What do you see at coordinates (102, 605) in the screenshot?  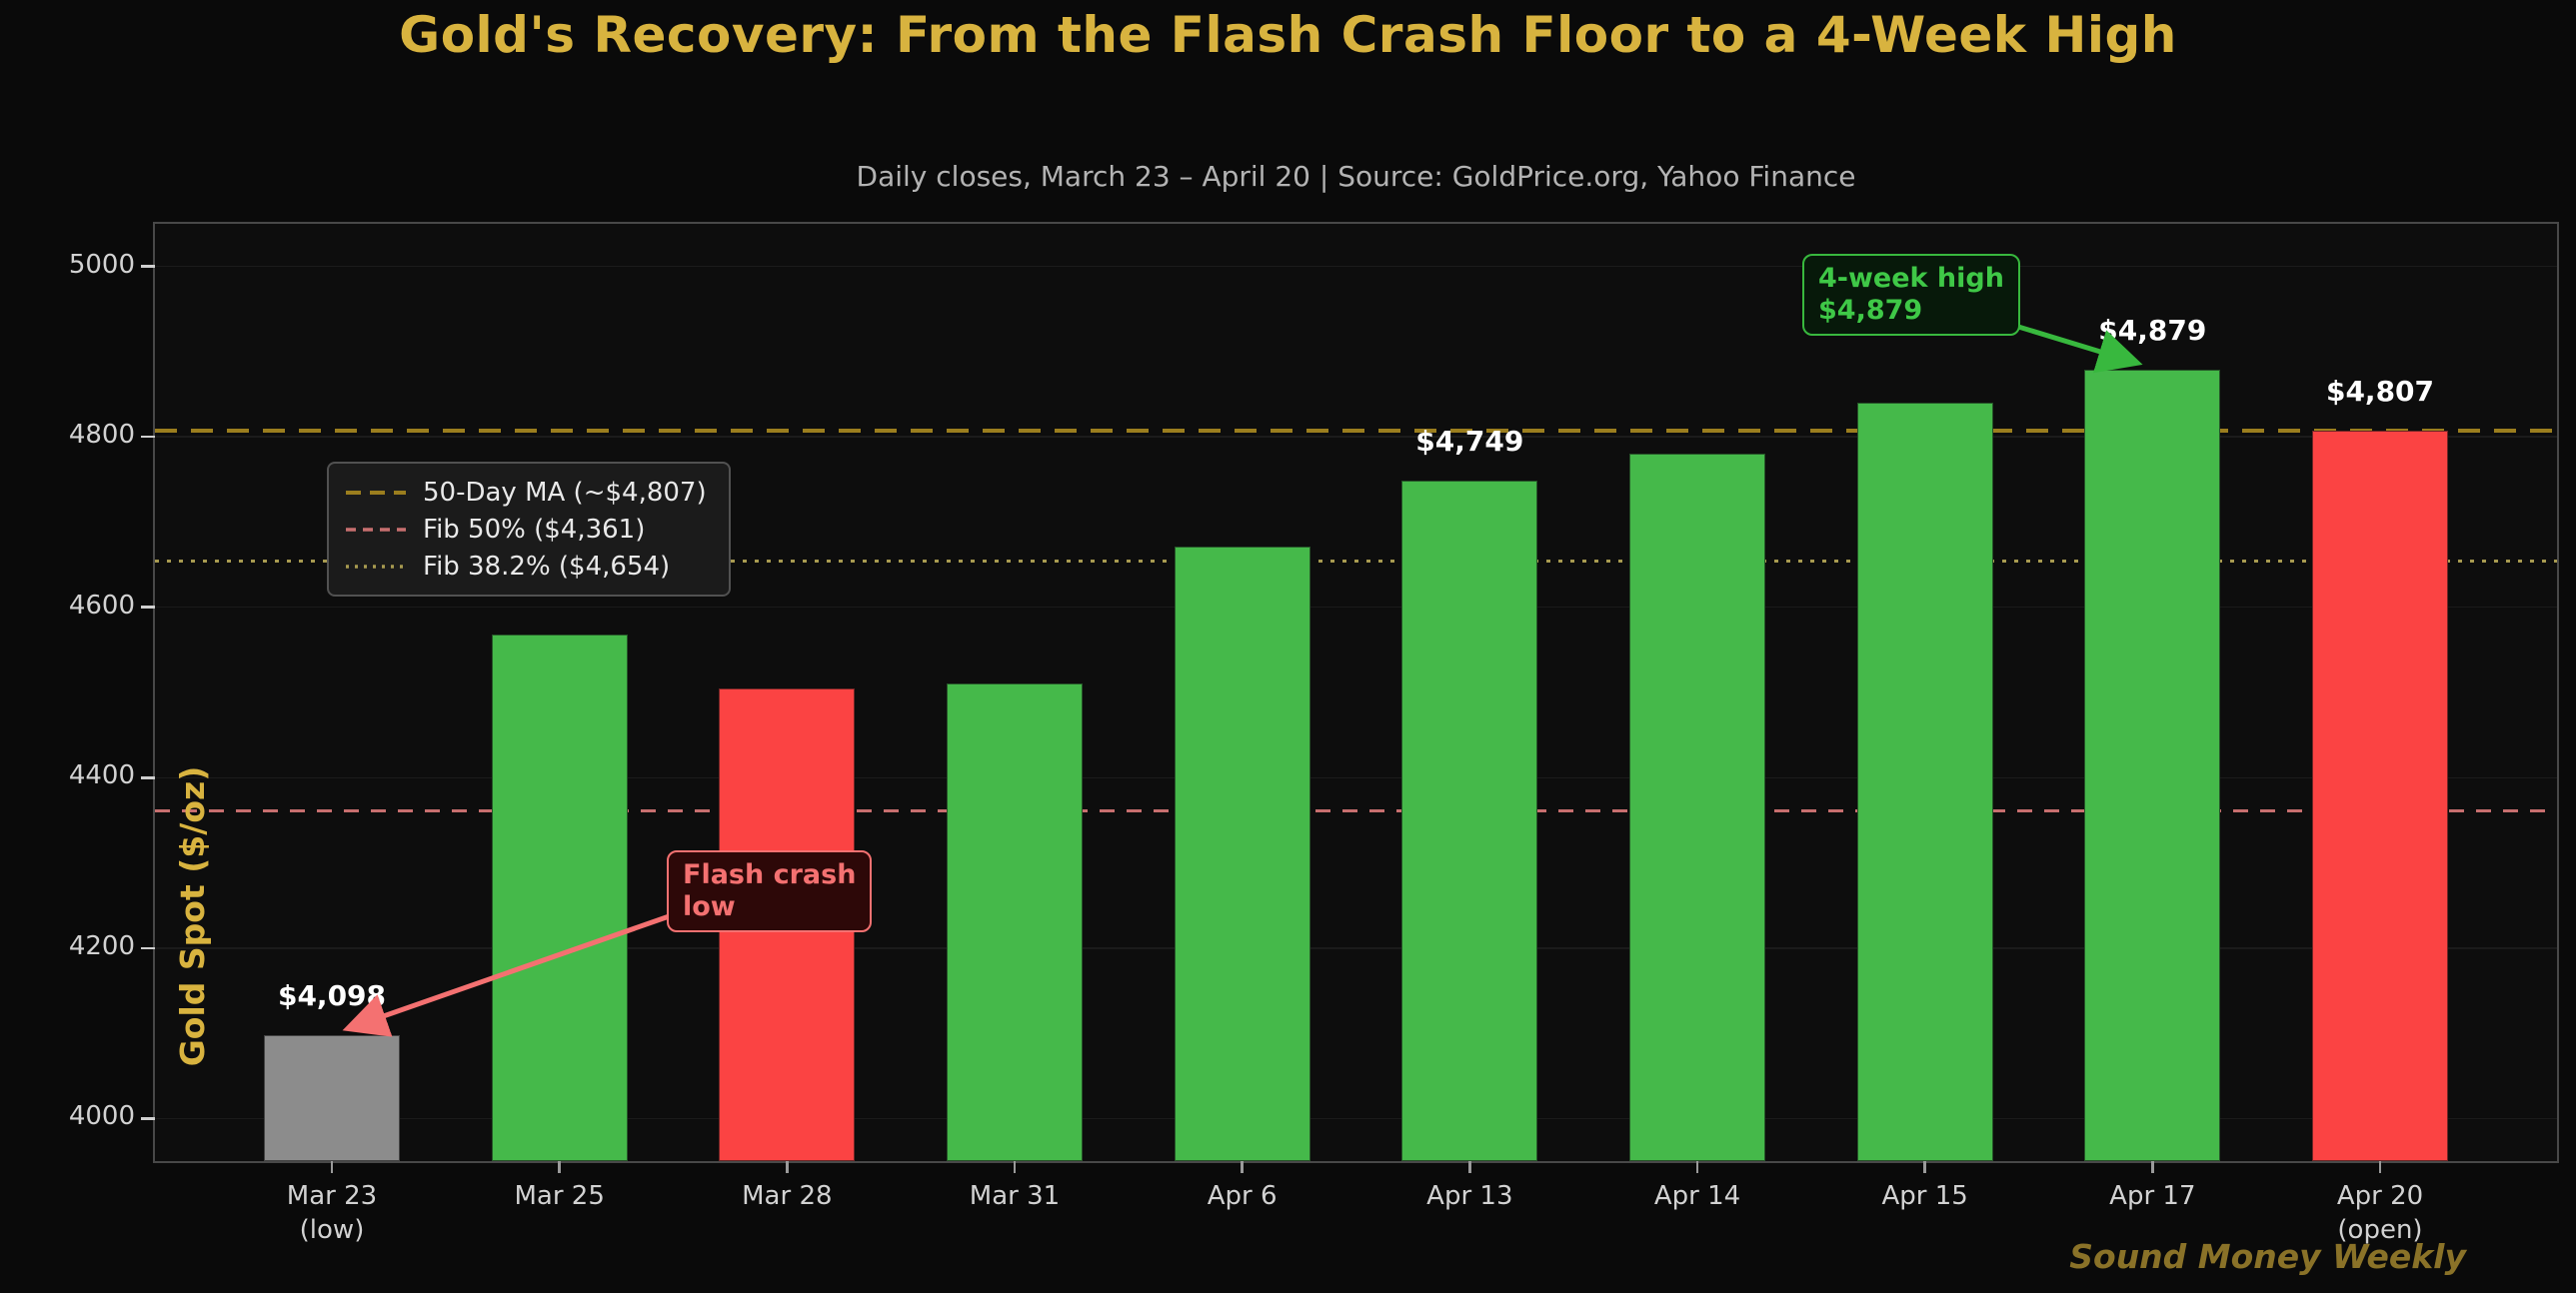 I see `y-tick-label: 4600` at bounding box center [102, 605].